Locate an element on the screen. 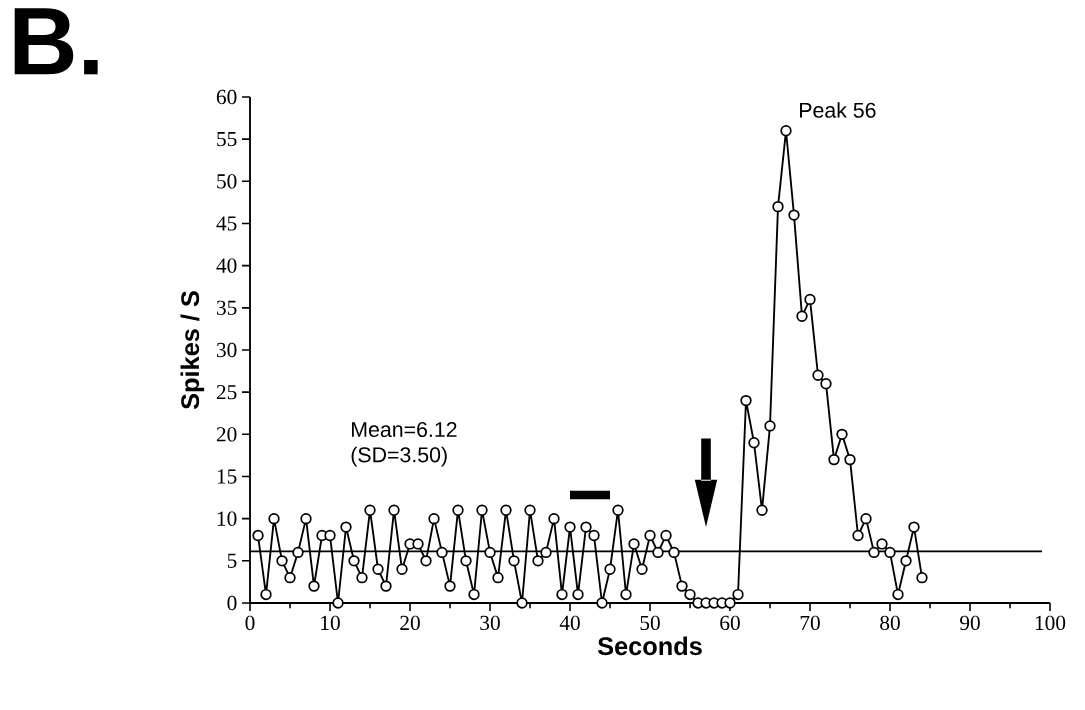 The height and width of the screenshot is (710, 1085). y-tick-label: 50 is located at coordinates (227, 181).